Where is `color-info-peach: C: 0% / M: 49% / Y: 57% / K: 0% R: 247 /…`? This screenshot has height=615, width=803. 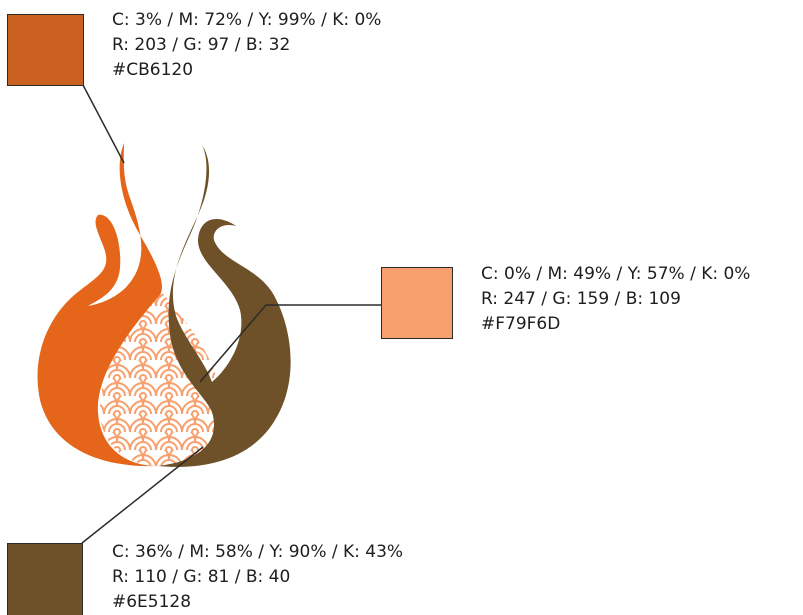 color-info-peach: C: 0% / M: 49% / Y: 57% / K: 0% R: 247 /… is located at coordinates (615, 299).